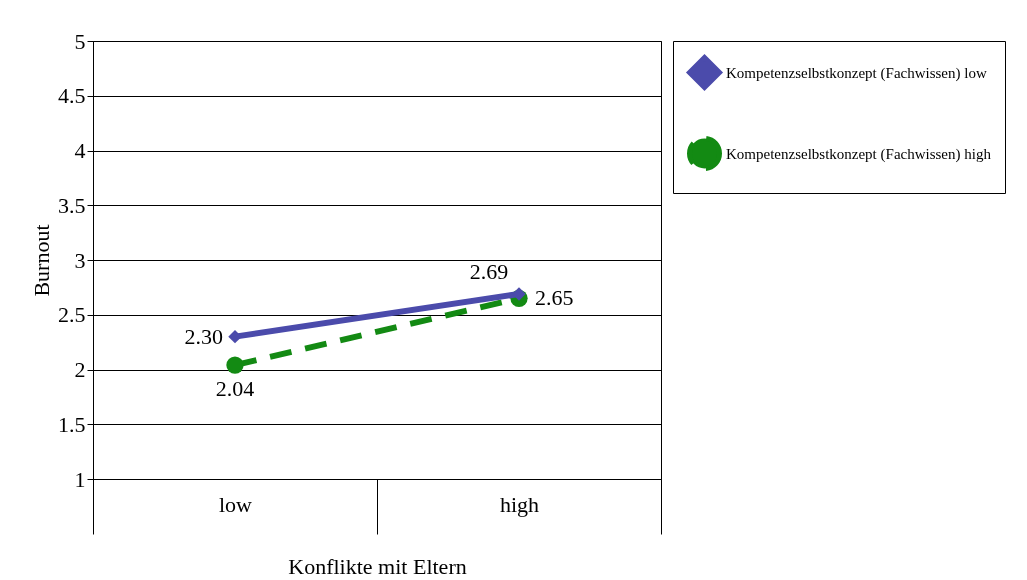 Image resolution: width=1027 pixels, height=580 pixels. What do you see at coordinates (80, 260) in the screenshot?
I see `y-tick-label: 3` at bounding box center [80, 260].